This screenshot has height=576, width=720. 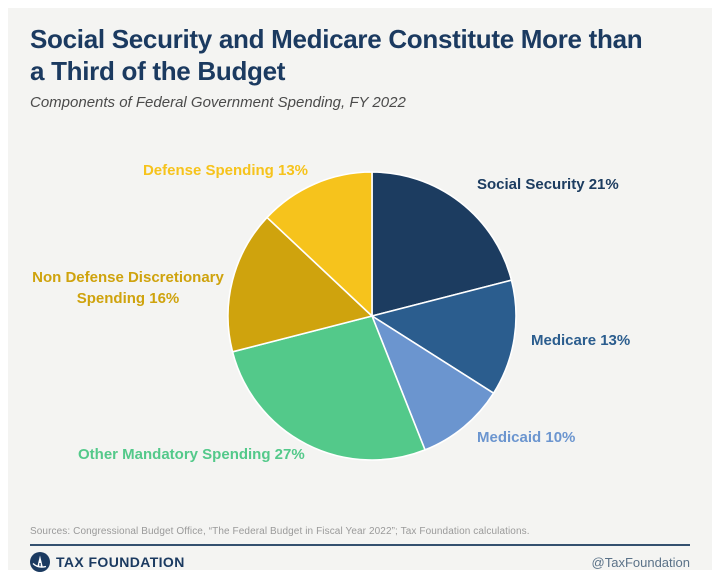 I want to click on pie-label-medicaid: Medicaid 10%, so click(x=526, y=437).